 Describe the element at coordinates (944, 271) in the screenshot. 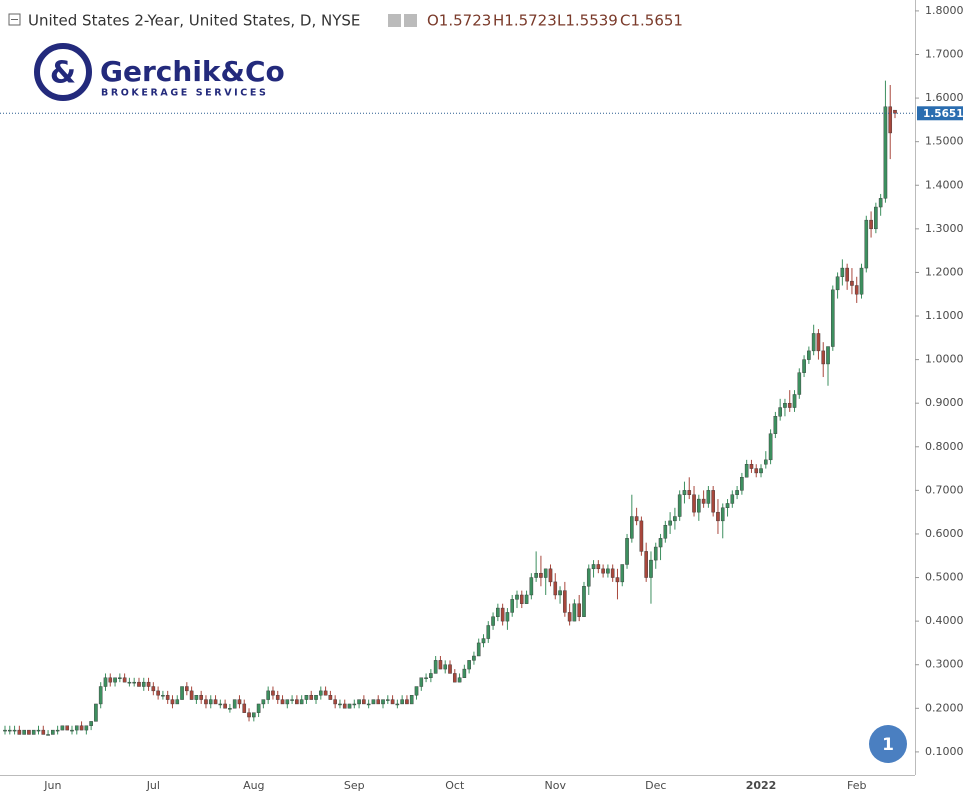

I see `y-tick-label: 1.2000` at that location.